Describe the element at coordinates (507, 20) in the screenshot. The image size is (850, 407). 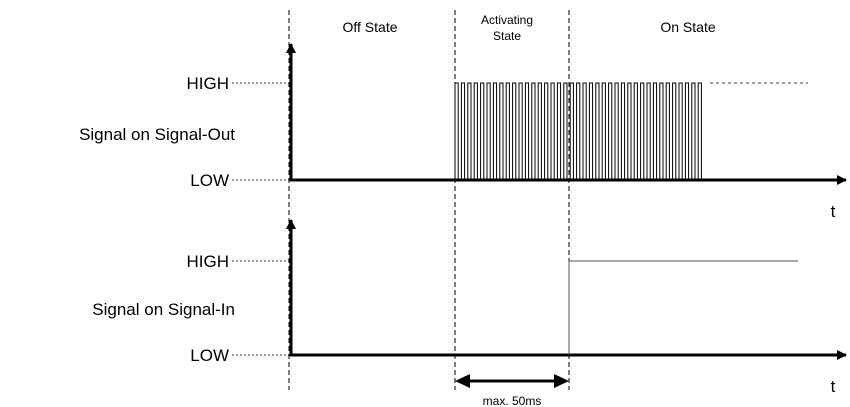
I see `activating-state-label-line1: Activating` at that location.